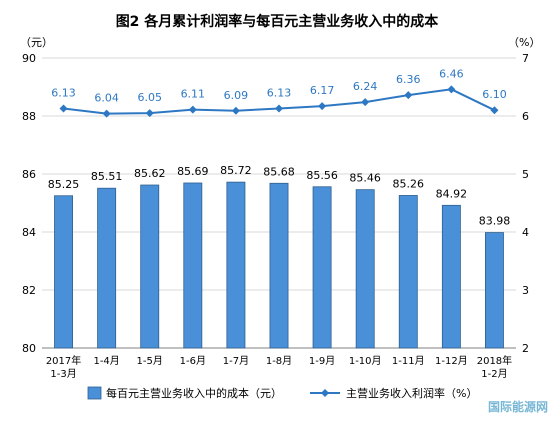  Describe the element at coordinates (322, 361) in the screenshot. I see `x-tick-label: 1-9月` at that location.